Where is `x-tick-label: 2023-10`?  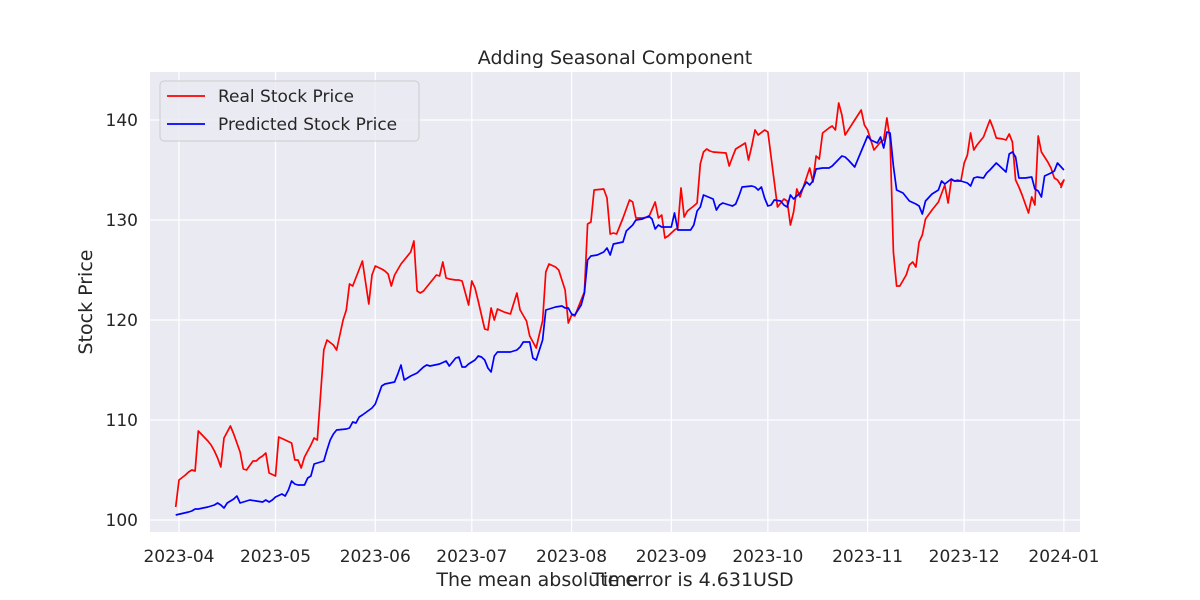 x-tick-label: 2023-10 is located at coordinates (767, 557).